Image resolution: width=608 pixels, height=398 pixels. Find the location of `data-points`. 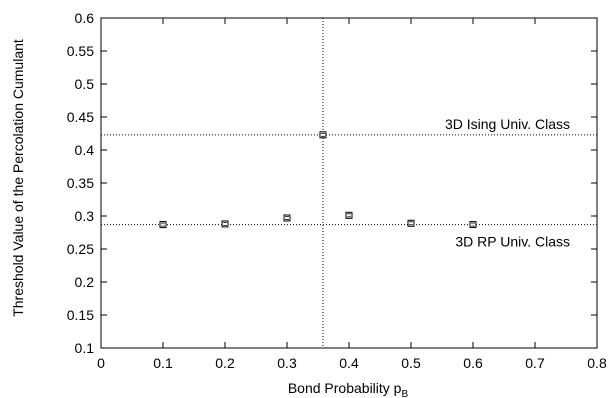

data-points is located at coordinates (318, 180).